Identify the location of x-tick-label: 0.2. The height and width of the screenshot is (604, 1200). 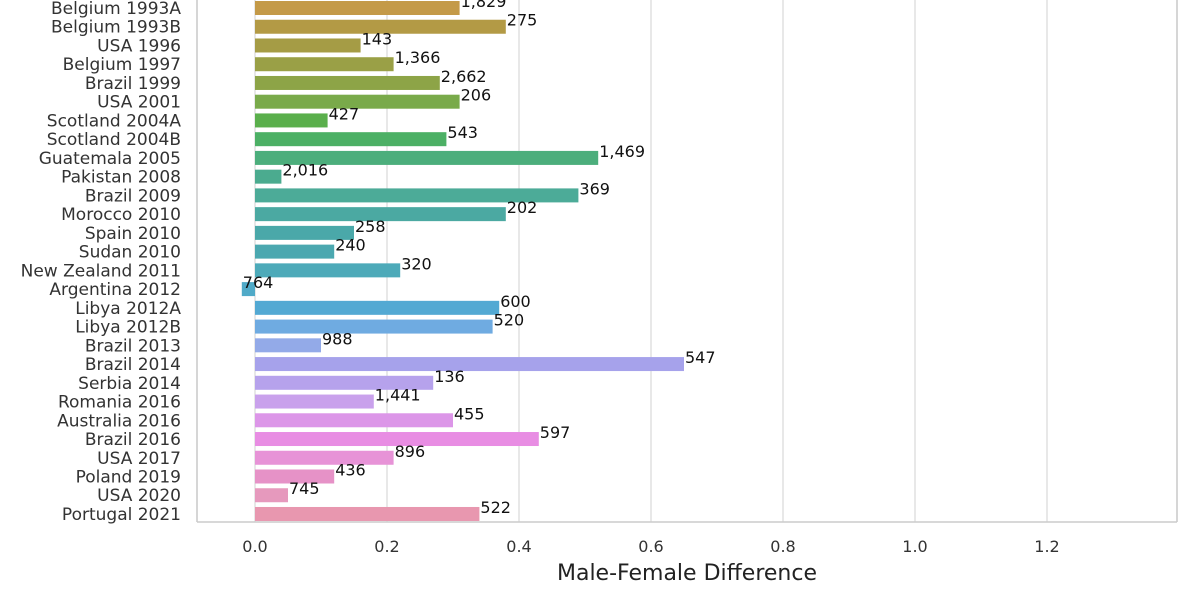
(386, 546).